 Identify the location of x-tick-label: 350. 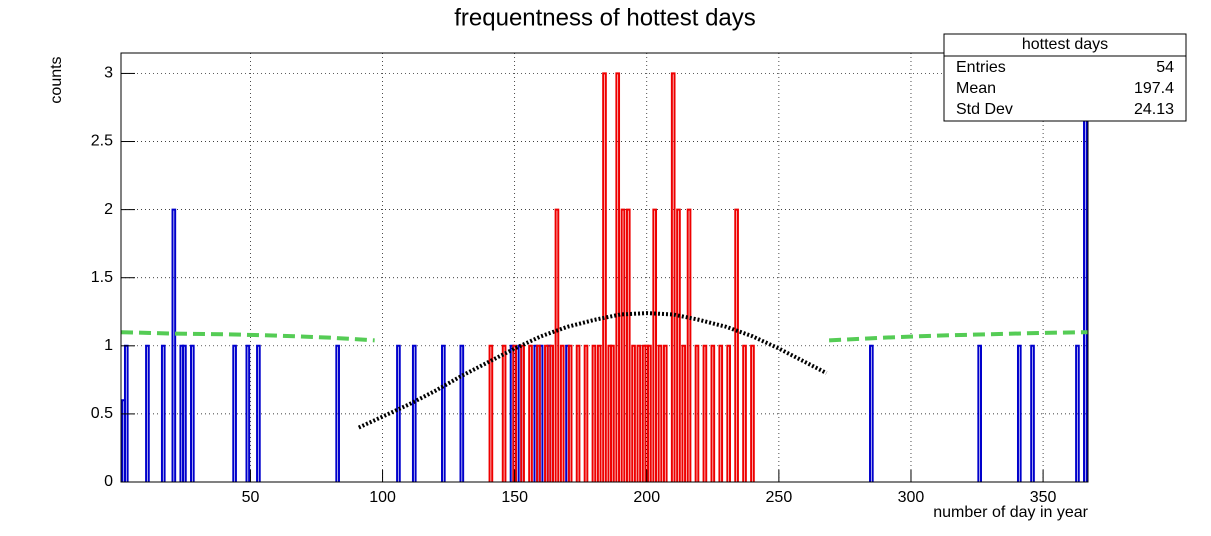
(1043, 497).